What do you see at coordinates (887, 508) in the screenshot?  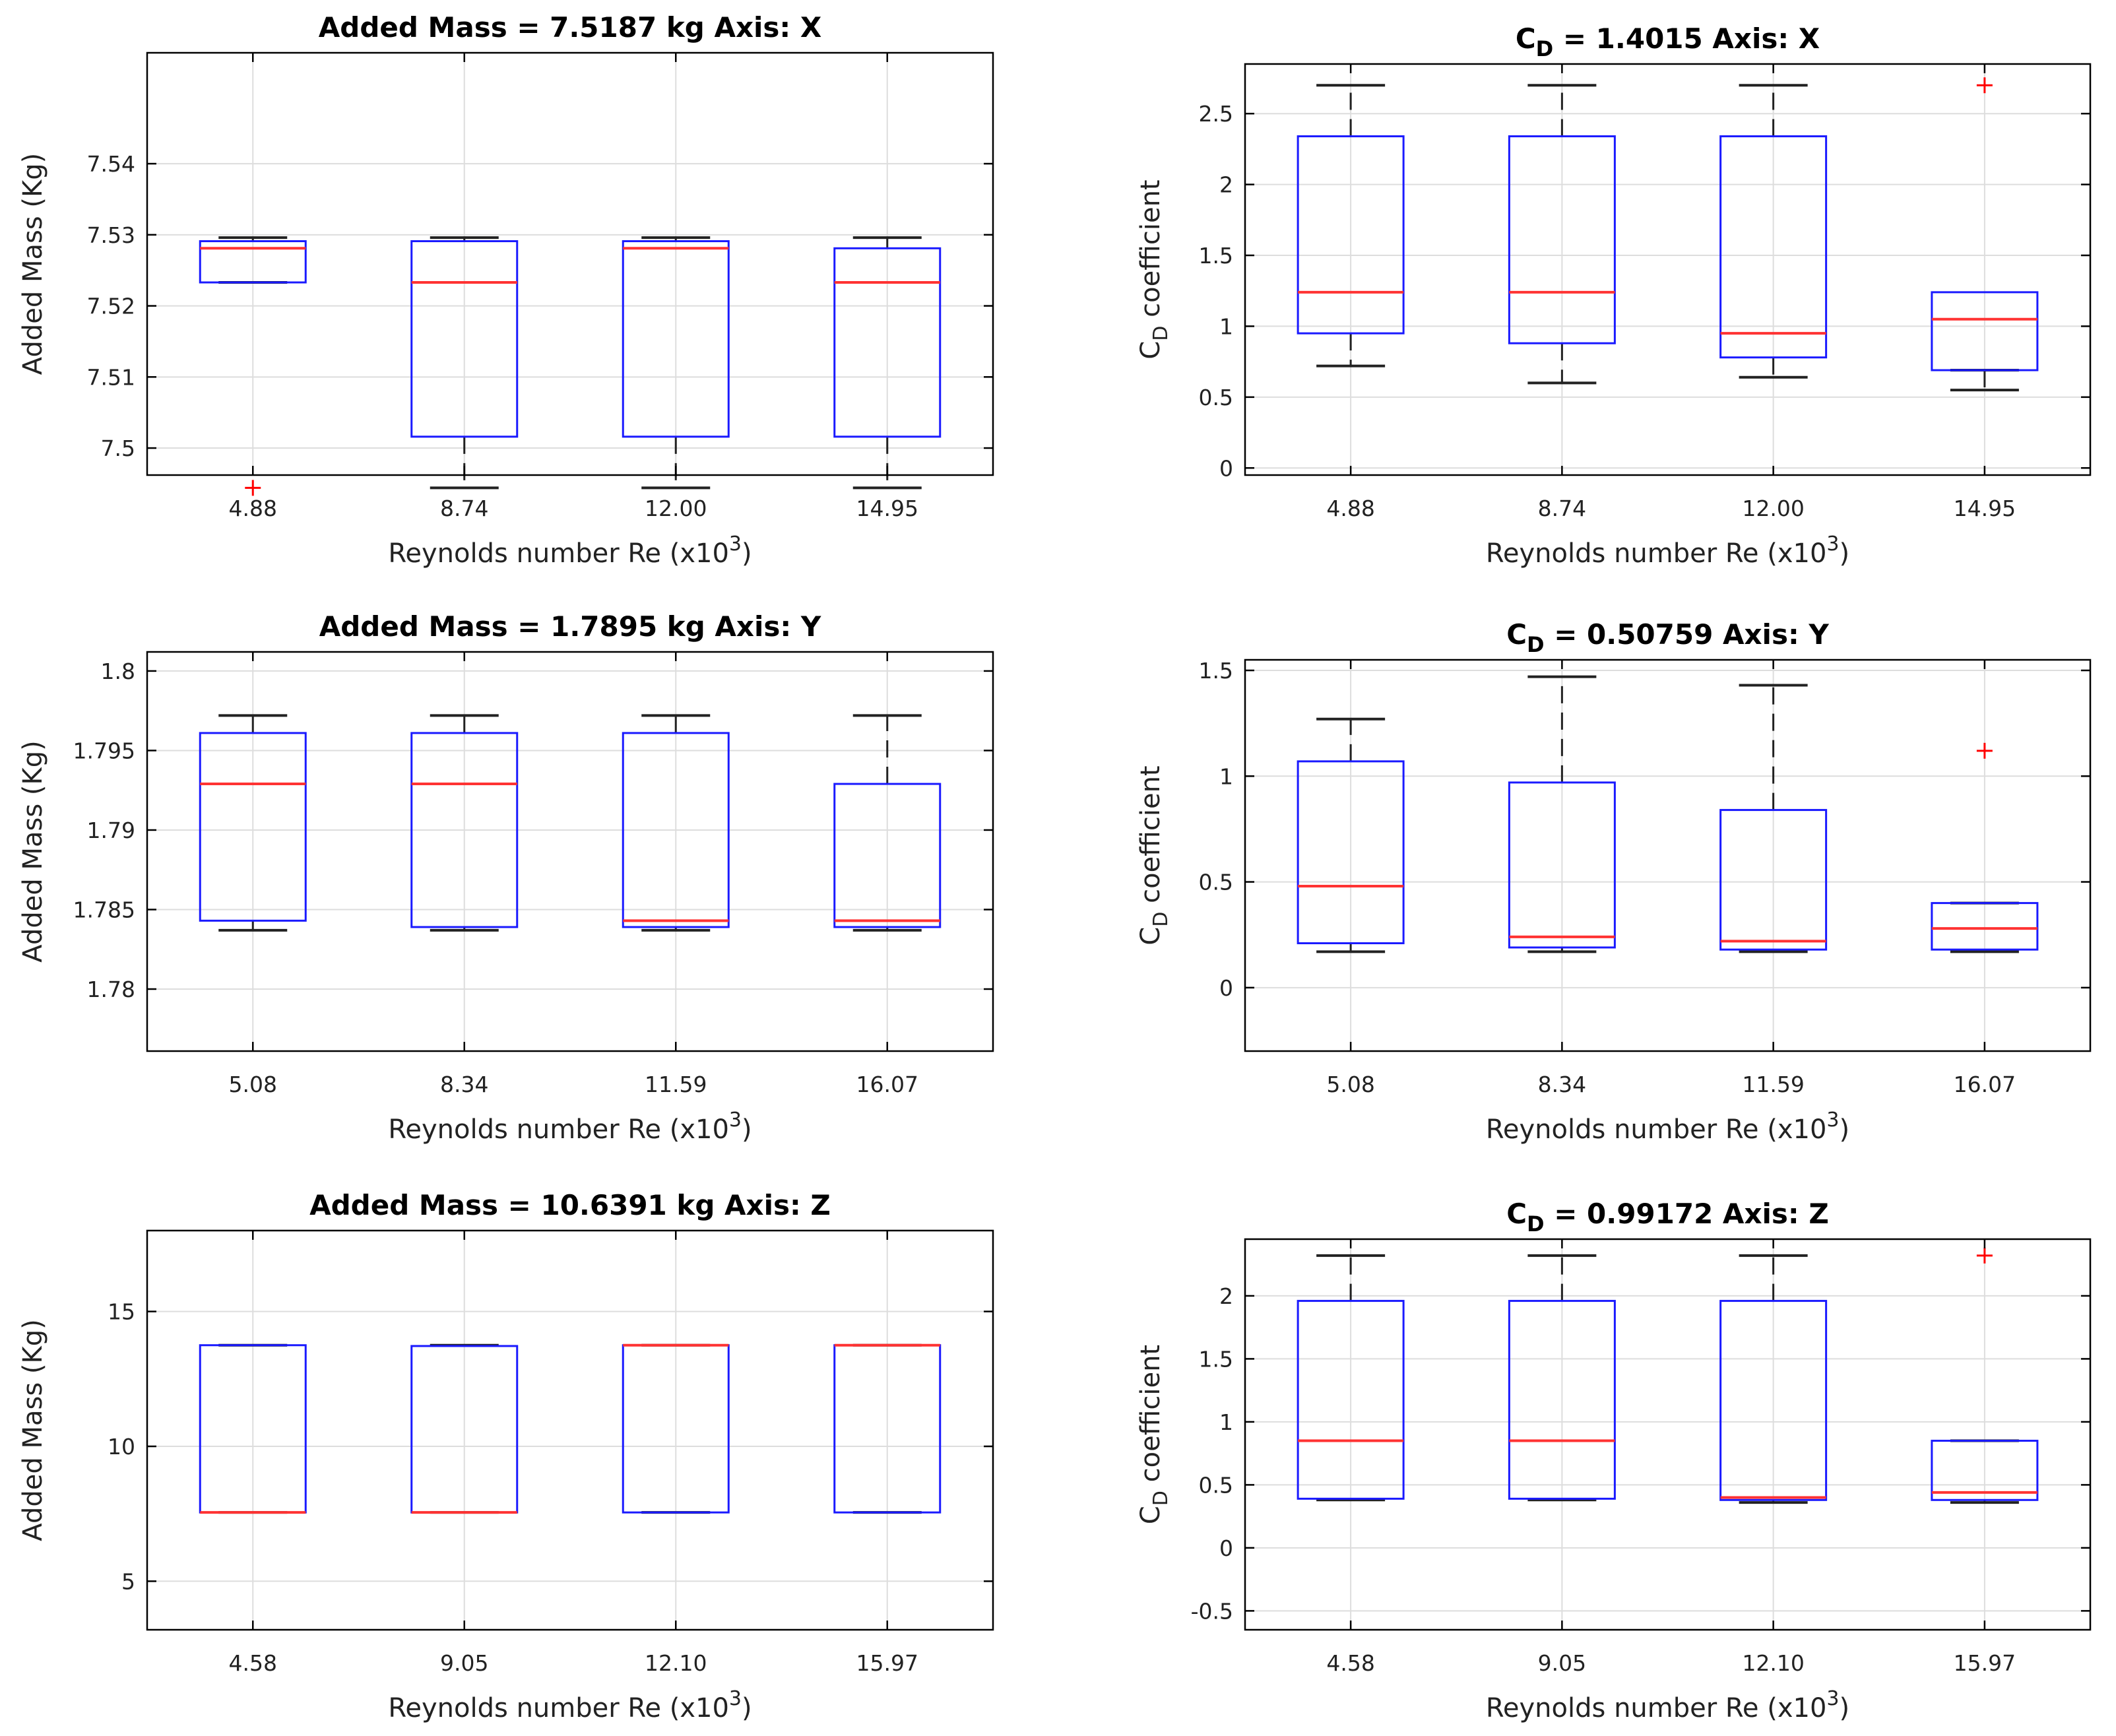 I see `x-tick-label: 14.95` at bounding box center [887, 508].